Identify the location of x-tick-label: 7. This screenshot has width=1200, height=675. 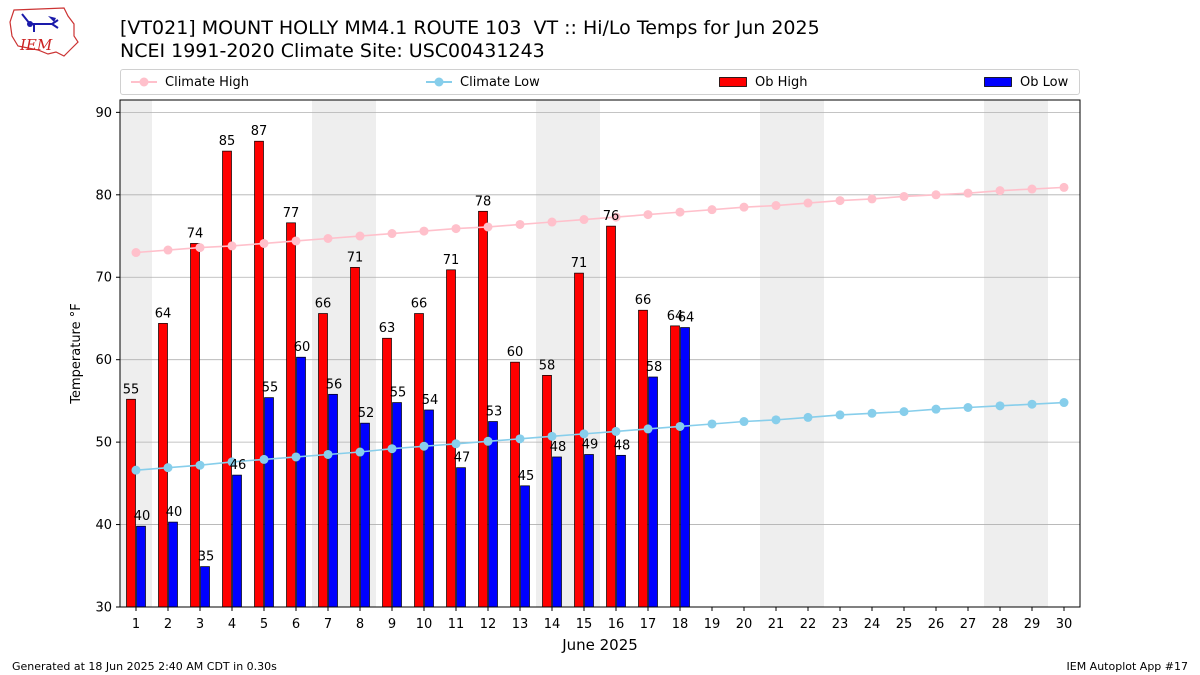
(328, 624).